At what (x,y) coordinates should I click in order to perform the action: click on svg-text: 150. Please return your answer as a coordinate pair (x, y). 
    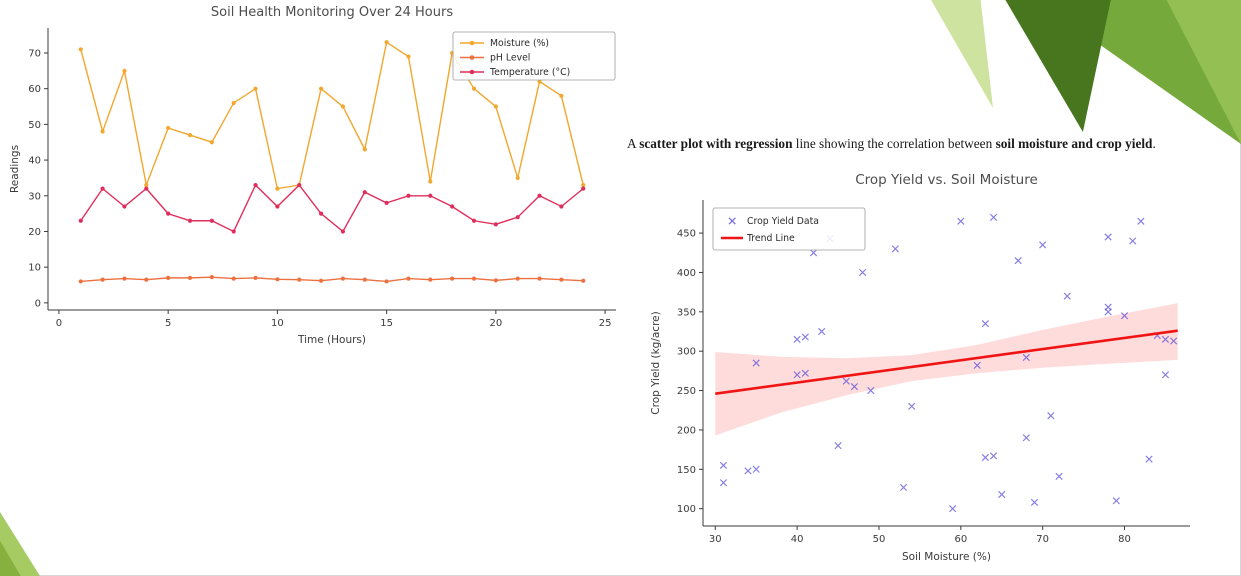
    Looking at the image, I should click on (686, 470).